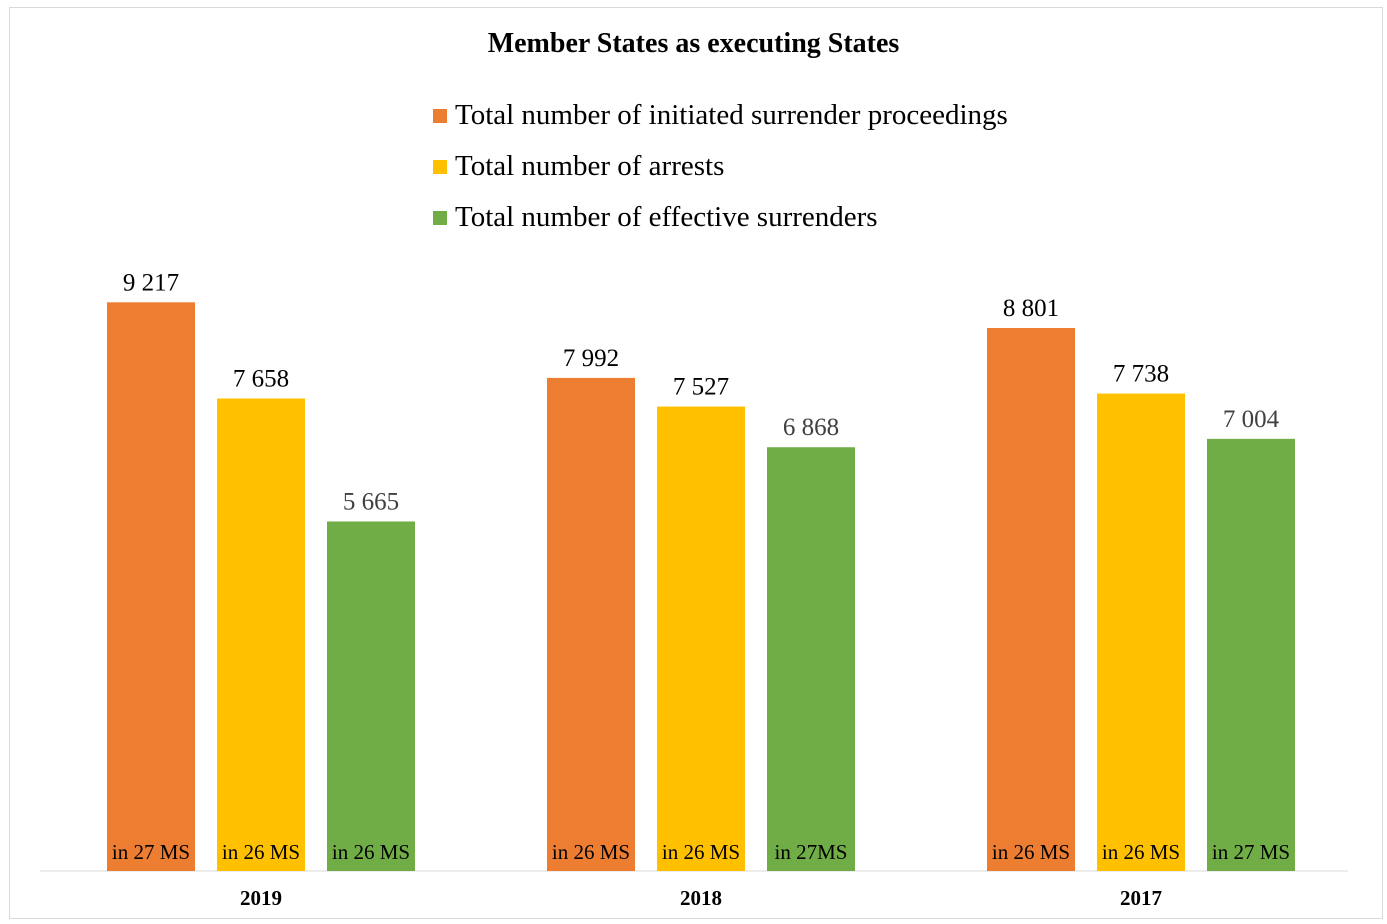 The image size is (1387, 924). I want to click on legend-item: Total number of effective surrenders, so click(720, 217).